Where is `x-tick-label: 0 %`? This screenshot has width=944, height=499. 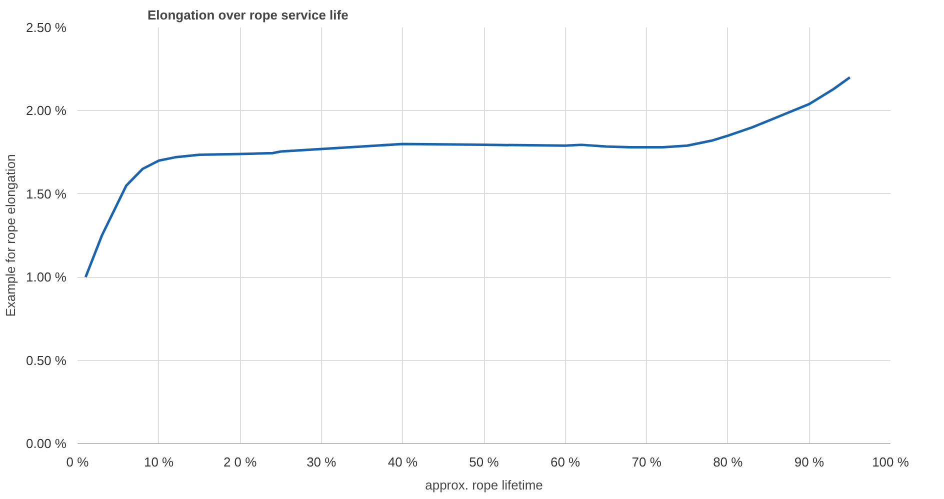
x-tick-label: 0 % is located at coordinates (78, 462).